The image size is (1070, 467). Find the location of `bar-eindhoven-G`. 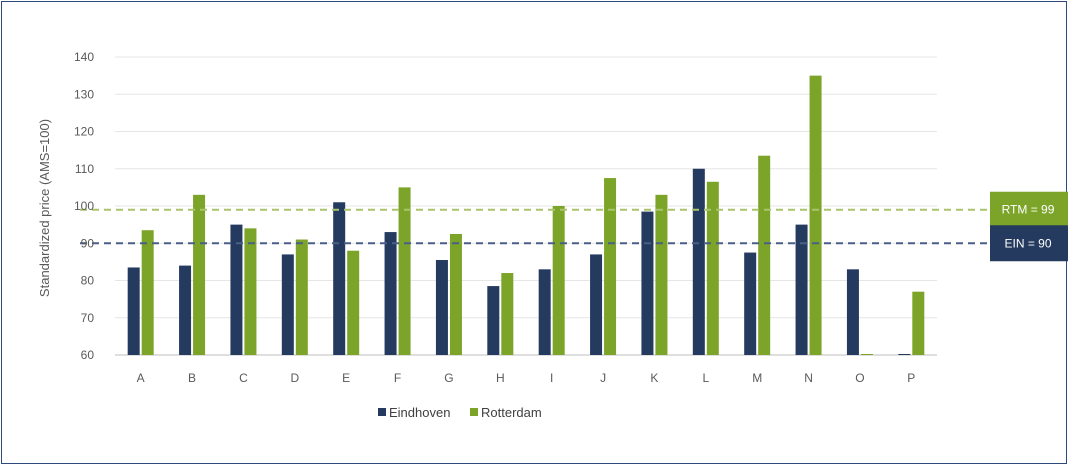

bar-eindhoven-G is located at coordinates (441, 307).